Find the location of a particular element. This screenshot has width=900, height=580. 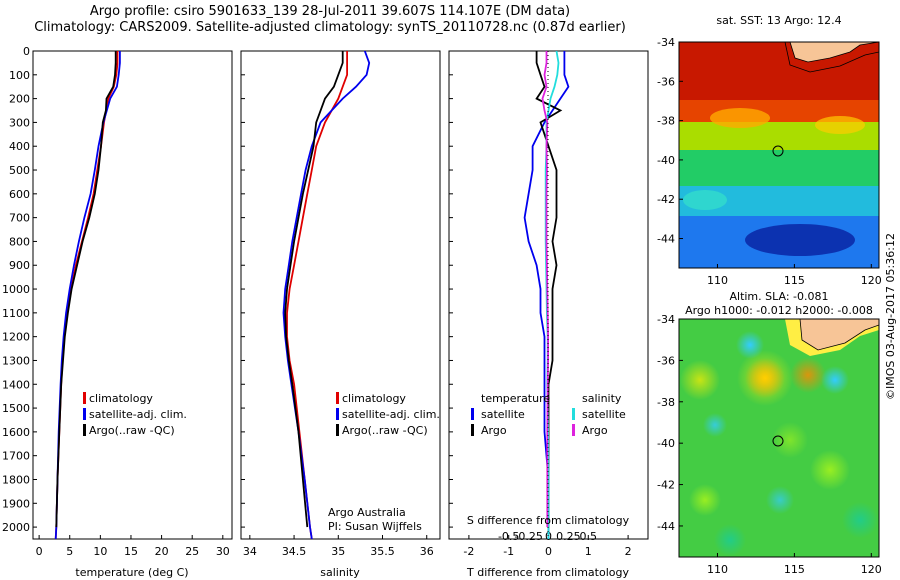

legend-heading-salinity: salinity is located at coordinates (602, 398).